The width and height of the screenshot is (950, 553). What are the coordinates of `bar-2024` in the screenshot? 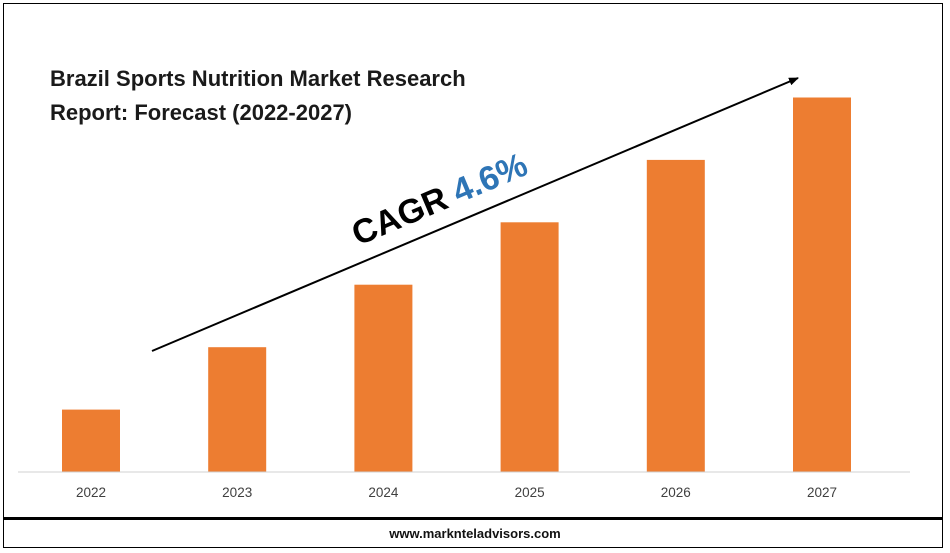 It's located at (383, 378).